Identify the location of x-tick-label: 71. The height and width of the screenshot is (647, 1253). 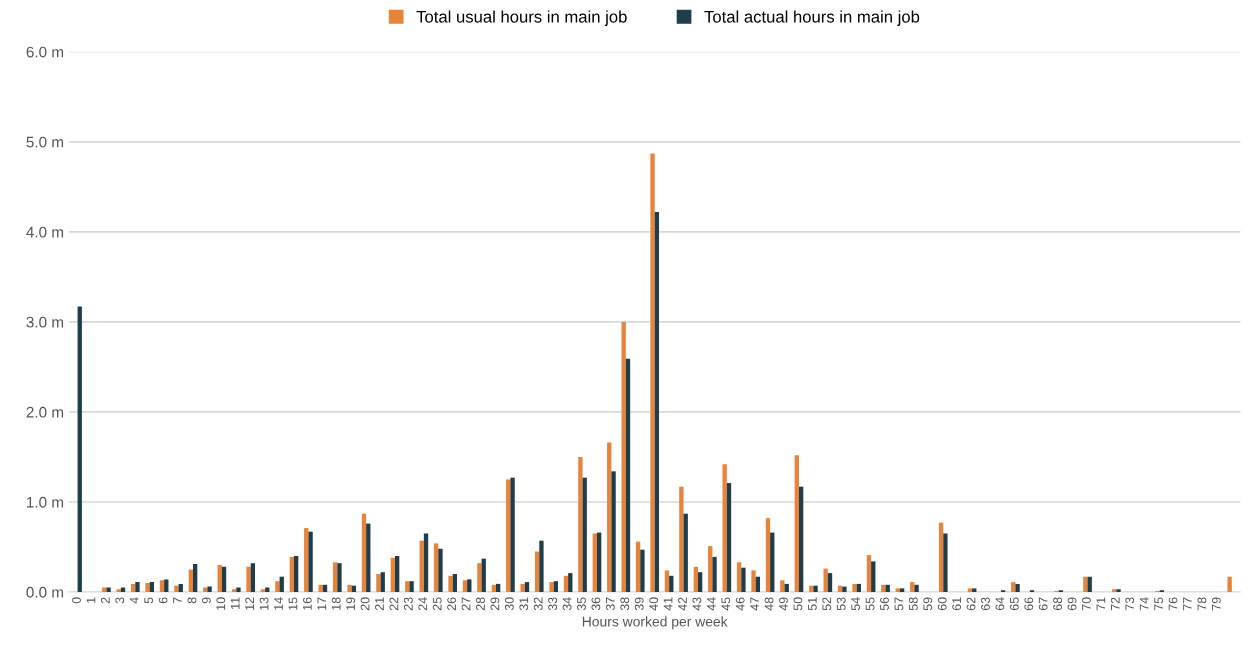
(1101, 604).